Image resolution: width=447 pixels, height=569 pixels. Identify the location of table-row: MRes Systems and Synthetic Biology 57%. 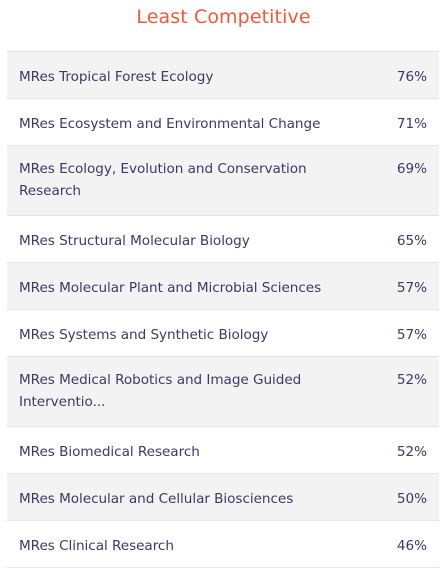
(223, 333).